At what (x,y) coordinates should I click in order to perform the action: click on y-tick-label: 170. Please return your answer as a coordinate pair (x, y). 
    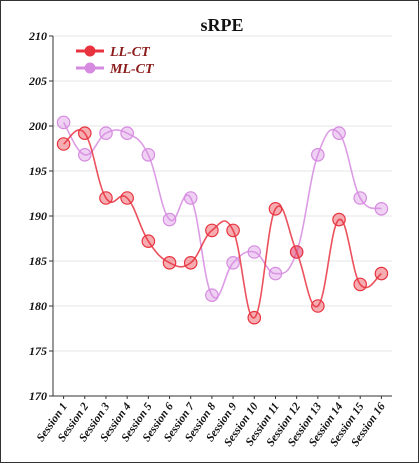
    Looking at the image, I should click on (38, 396).